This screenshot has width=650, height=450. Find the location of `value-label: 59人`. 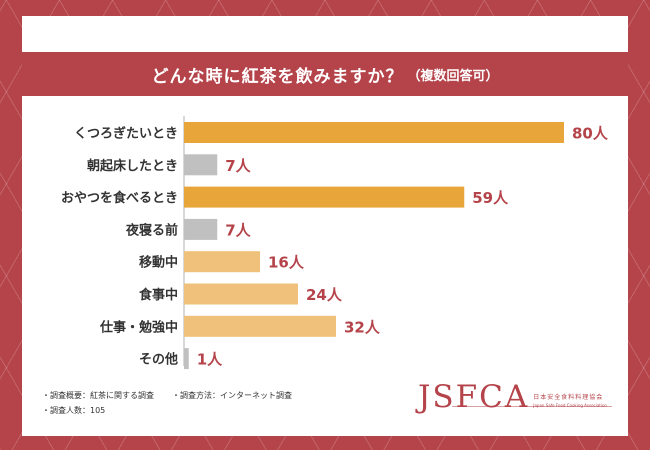

value-label: 59人 is located at coordinates (490, 198).